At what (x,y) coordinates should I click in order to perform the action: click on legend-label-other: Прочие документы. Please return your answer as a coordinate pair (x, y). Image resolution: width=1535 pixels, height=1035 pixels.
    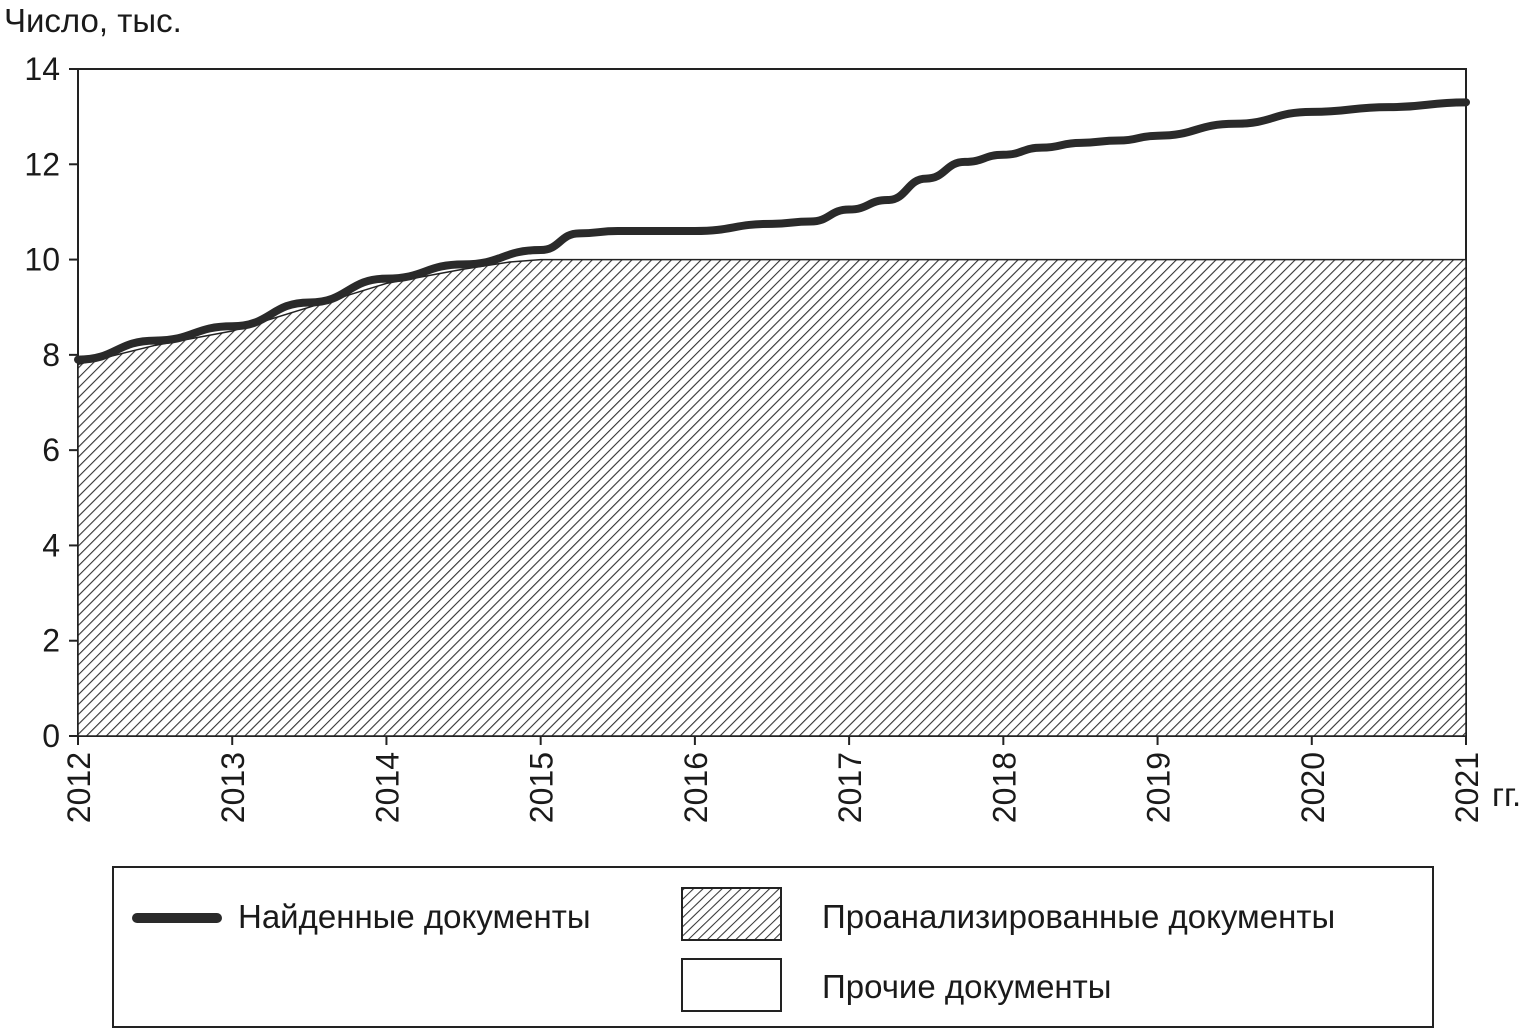
    Looking at the image, I should click on (967, 986).